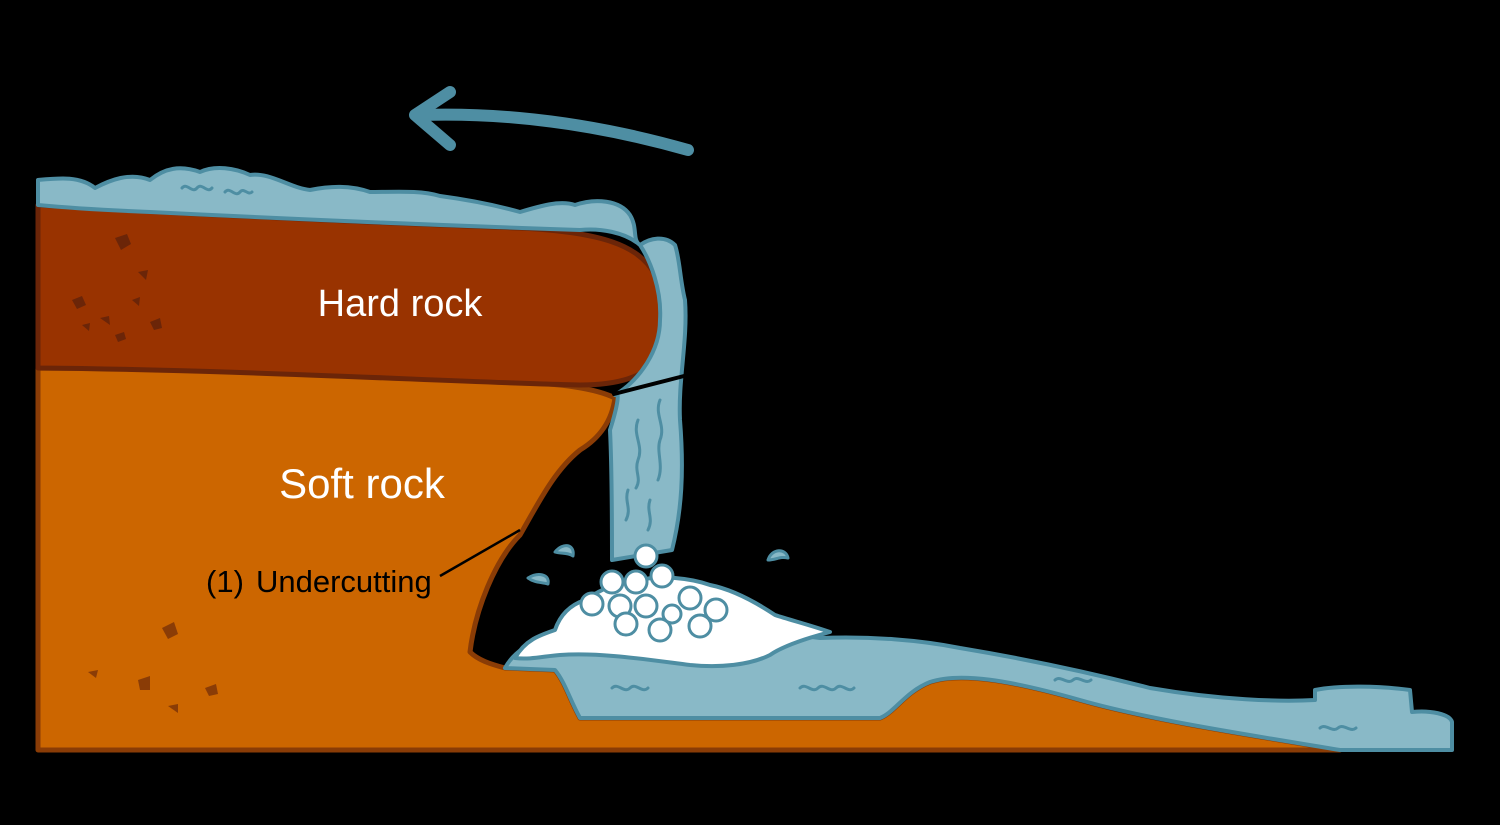 This screenshot has width=1500, height=825. I want to click on erosion-crack-line, so click(649, 385).